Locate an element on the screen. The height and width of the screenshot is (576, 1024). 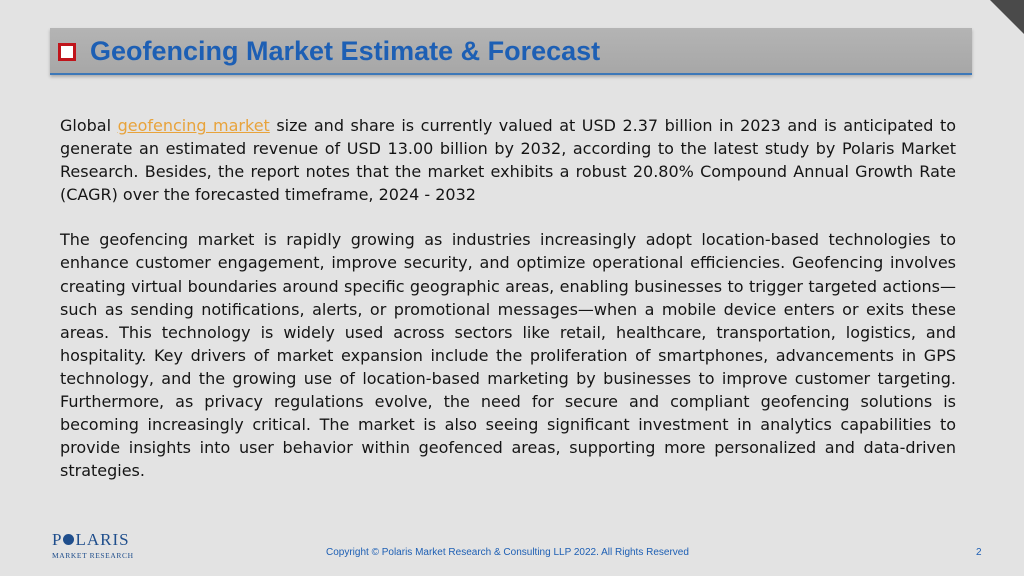
polaris-logo: P LARIS MARKET RESEARCH is located at coordinates (93, 545).